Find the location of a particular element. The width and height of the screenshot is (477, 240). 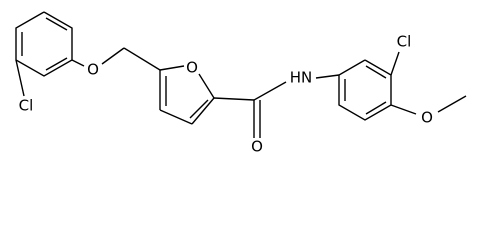

atom-label: HN is located at coordinates (301, 78).